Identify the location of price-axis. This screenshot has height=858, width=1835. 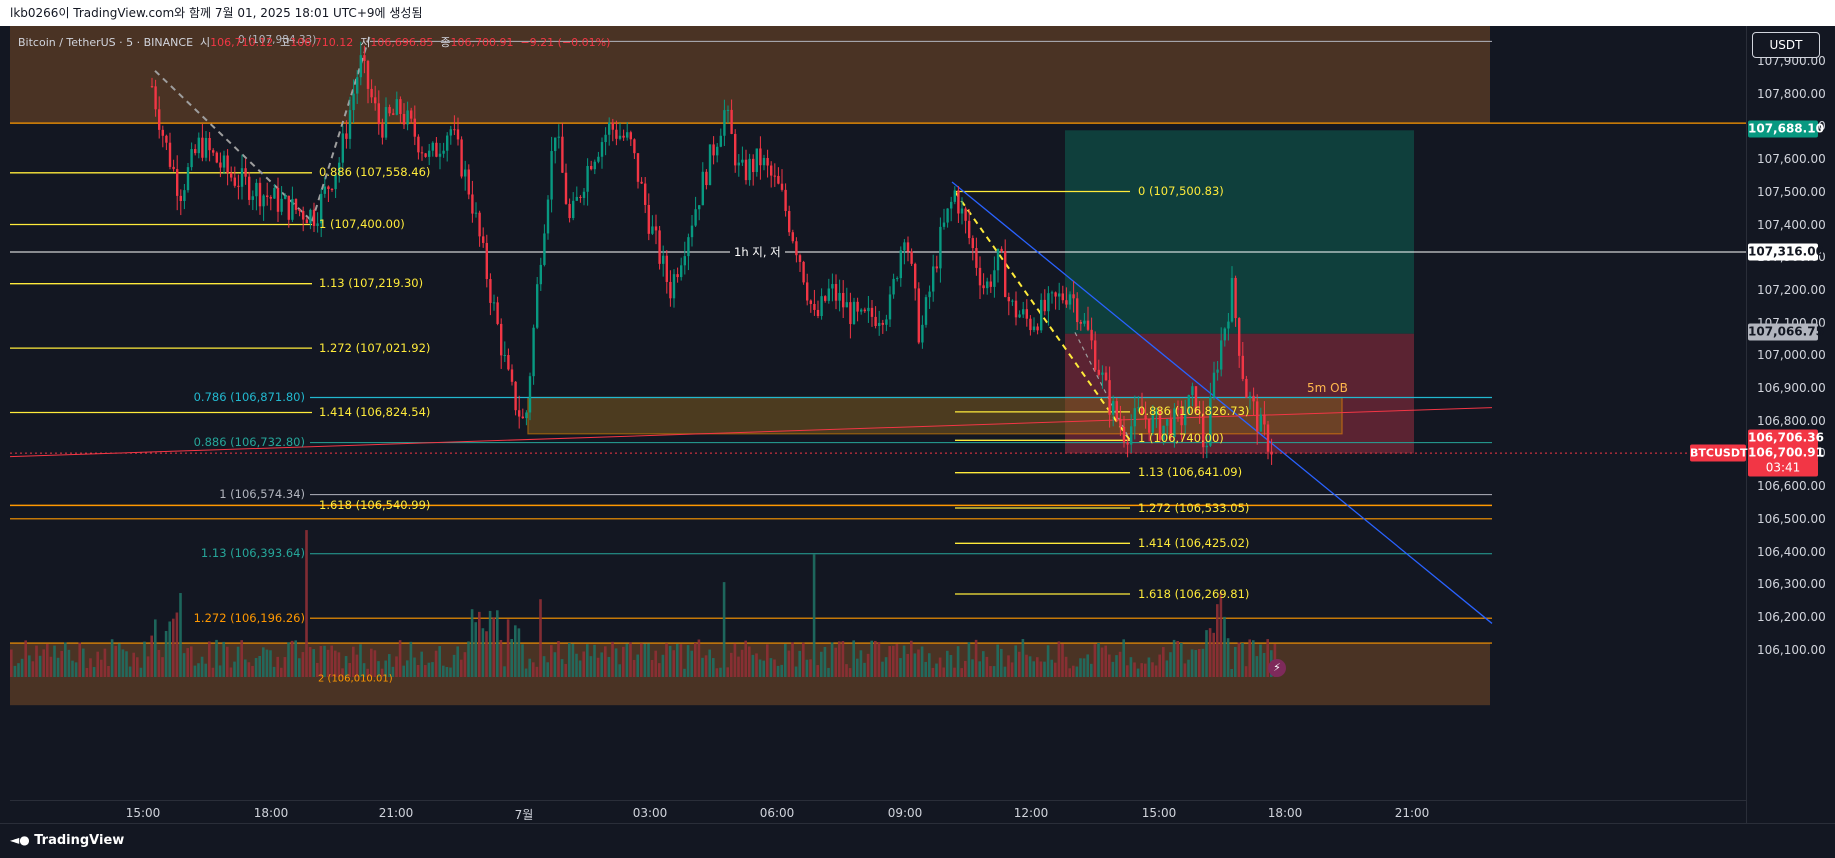
(1790, 424).